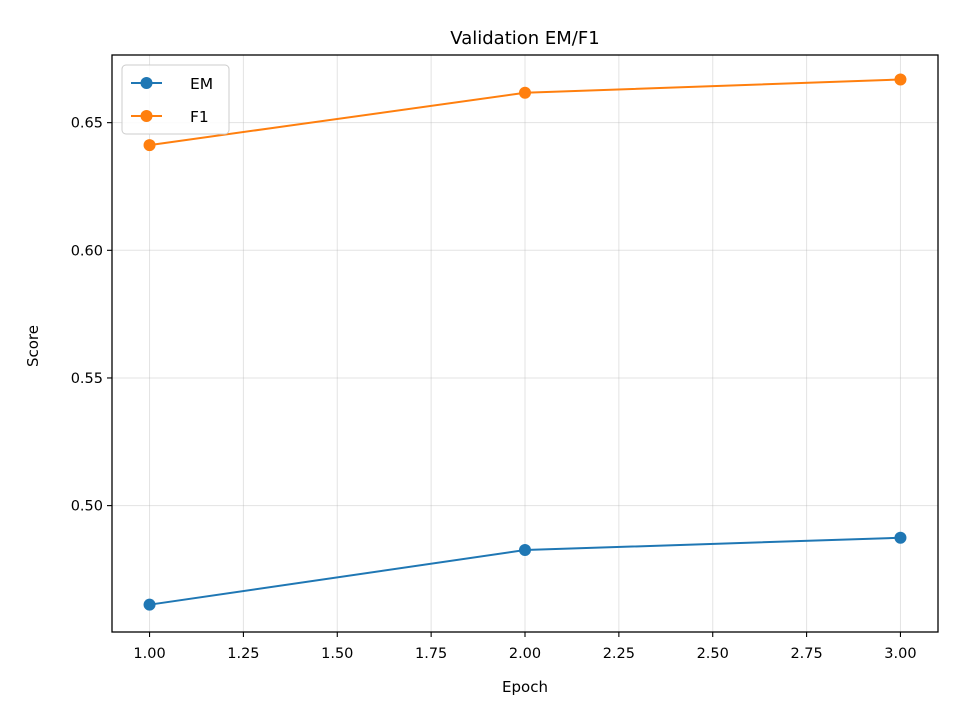 This screenshot has width=960, height=720. I want to click on x-axis-ticks: 1.00 1.25 1.50 1.75 2.00 2.25 2.50 2.75 3.00, so click(525, 647).